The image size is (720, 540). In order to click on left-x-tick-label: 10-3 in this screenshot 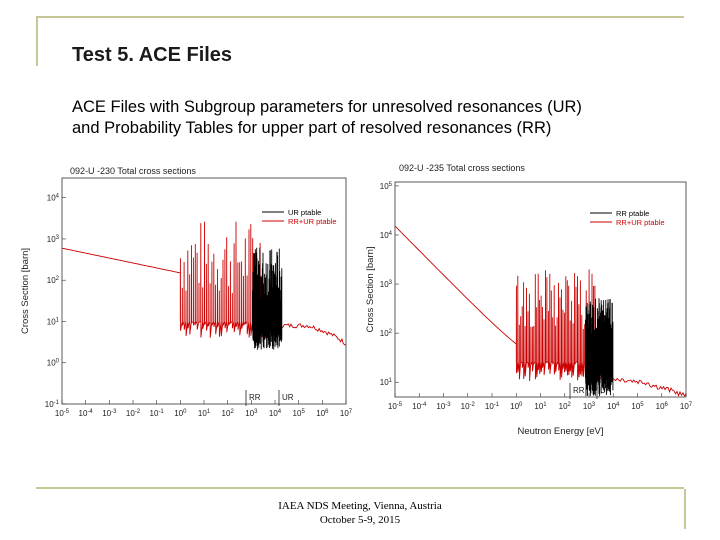, I will do `click(109, 413)`.